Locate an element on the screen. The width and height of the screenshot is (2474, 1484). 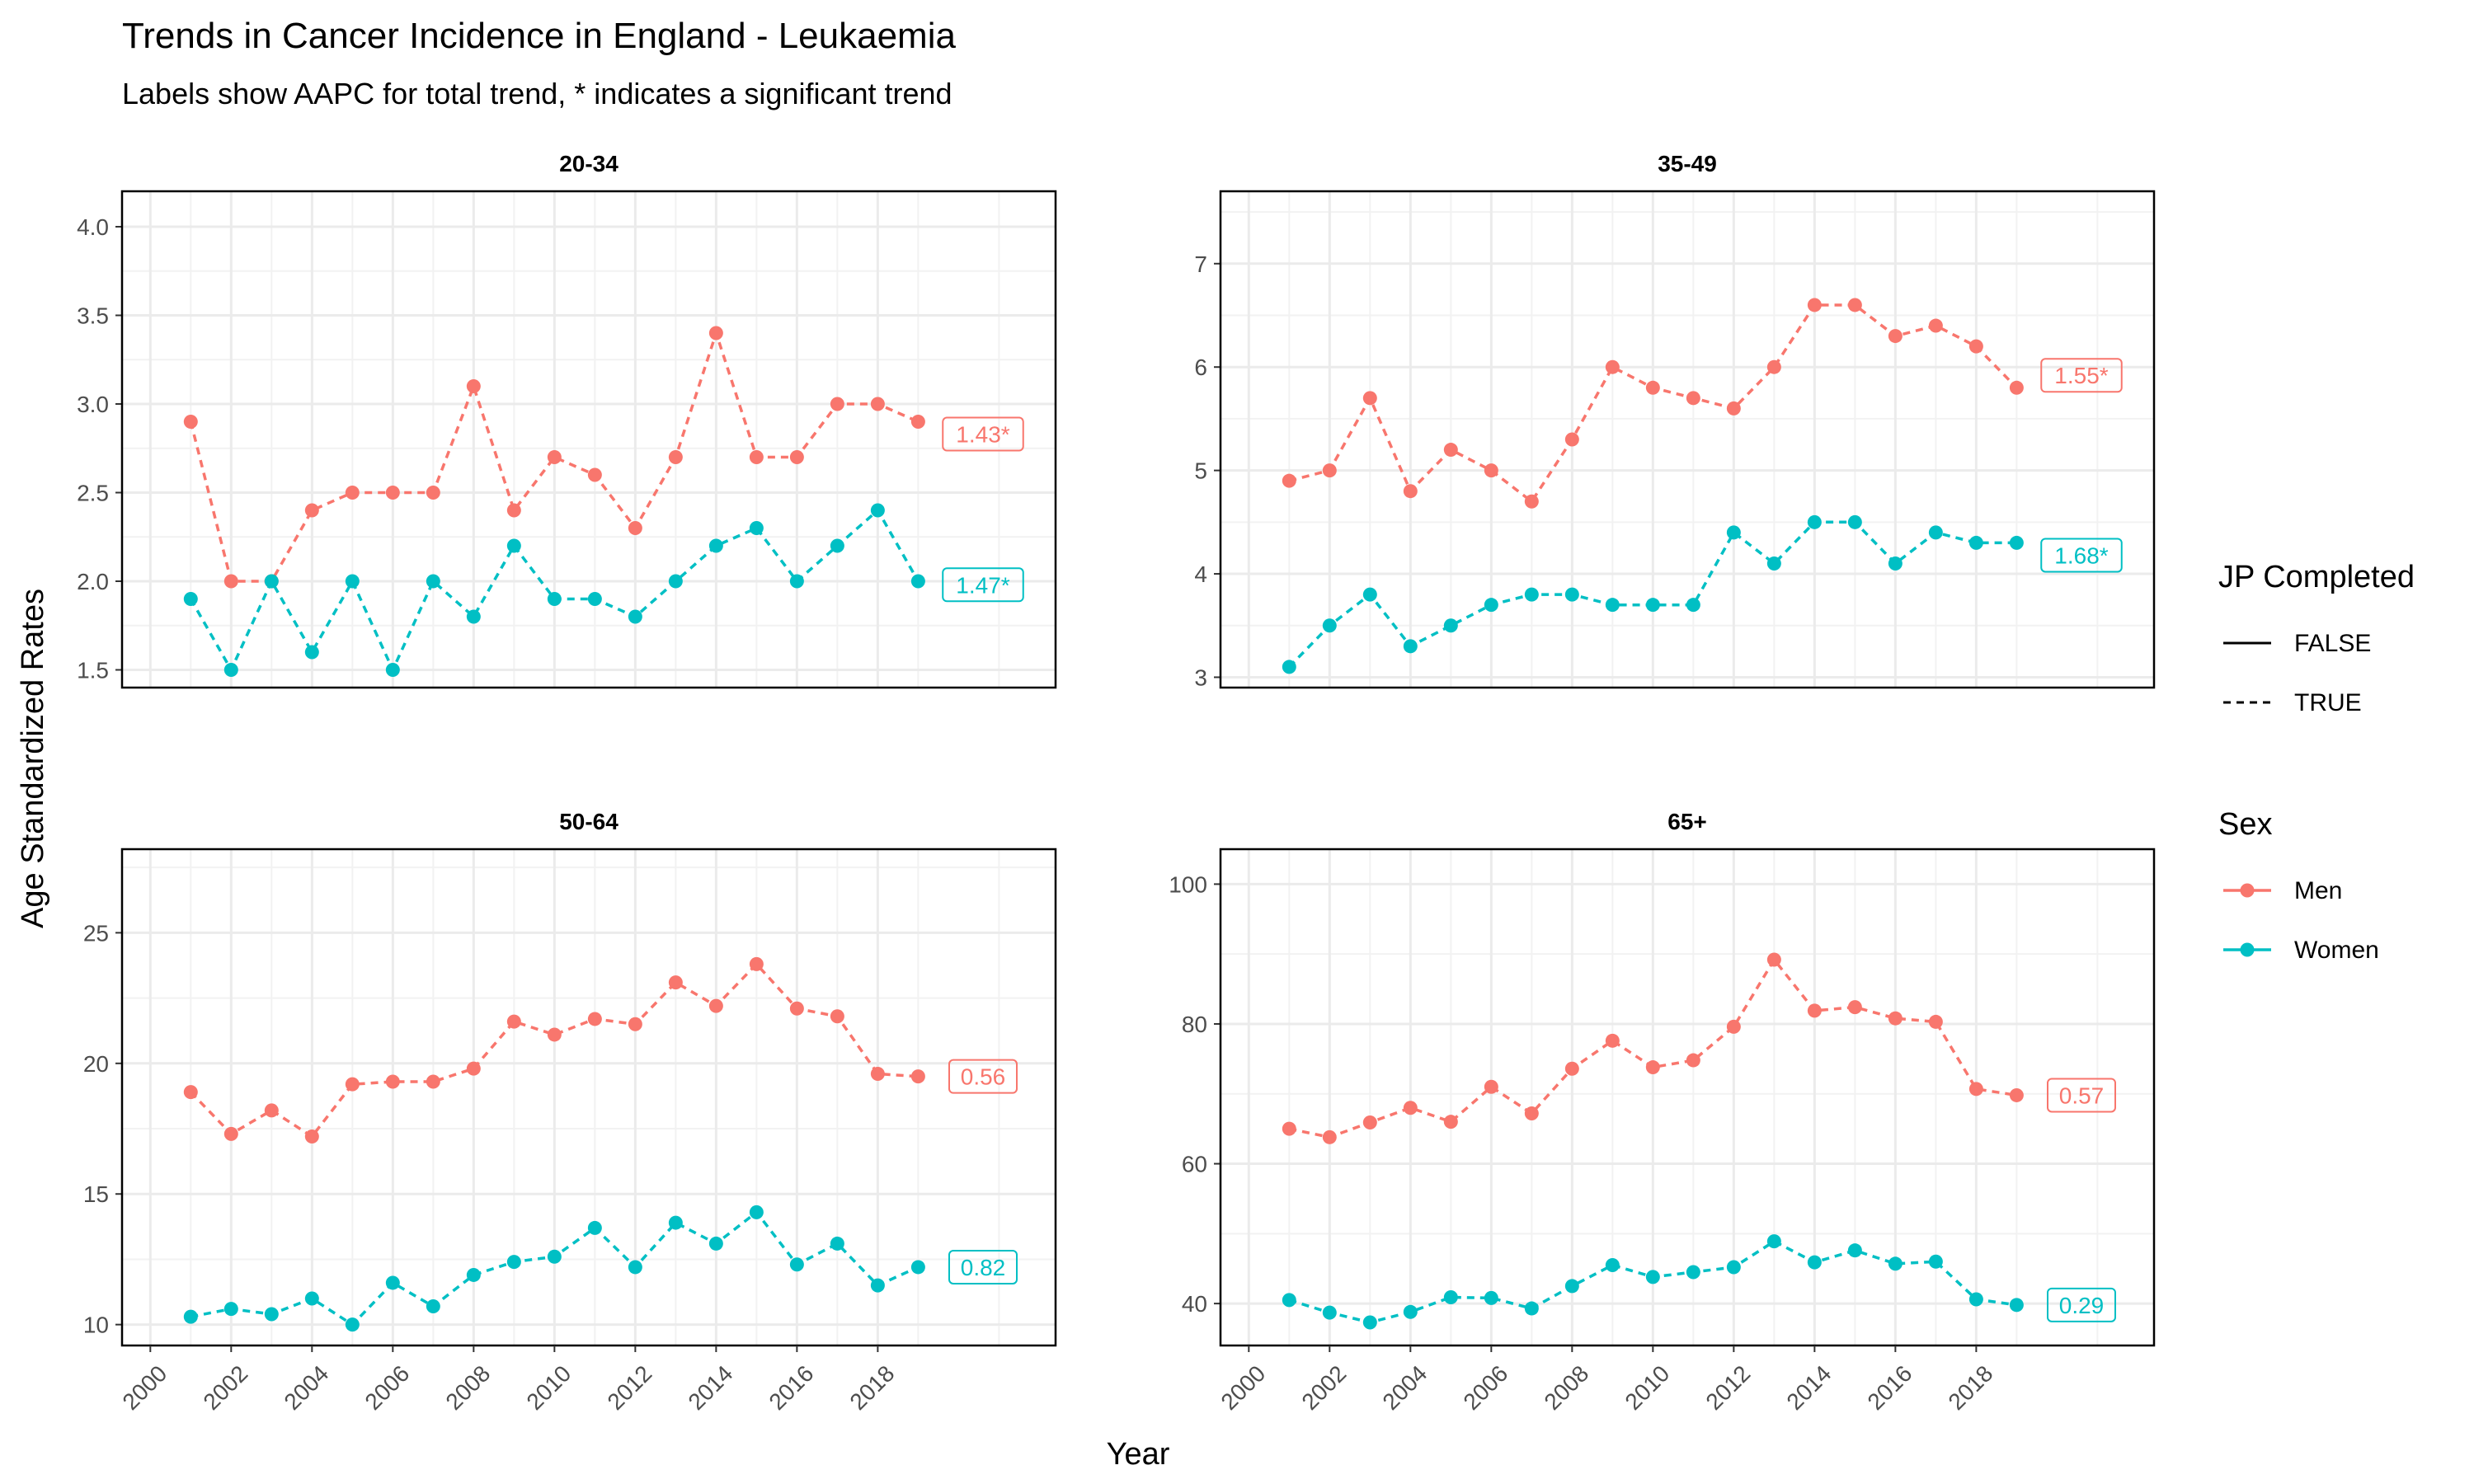
legend-key-point-men is located at coordinates (2247, 891).